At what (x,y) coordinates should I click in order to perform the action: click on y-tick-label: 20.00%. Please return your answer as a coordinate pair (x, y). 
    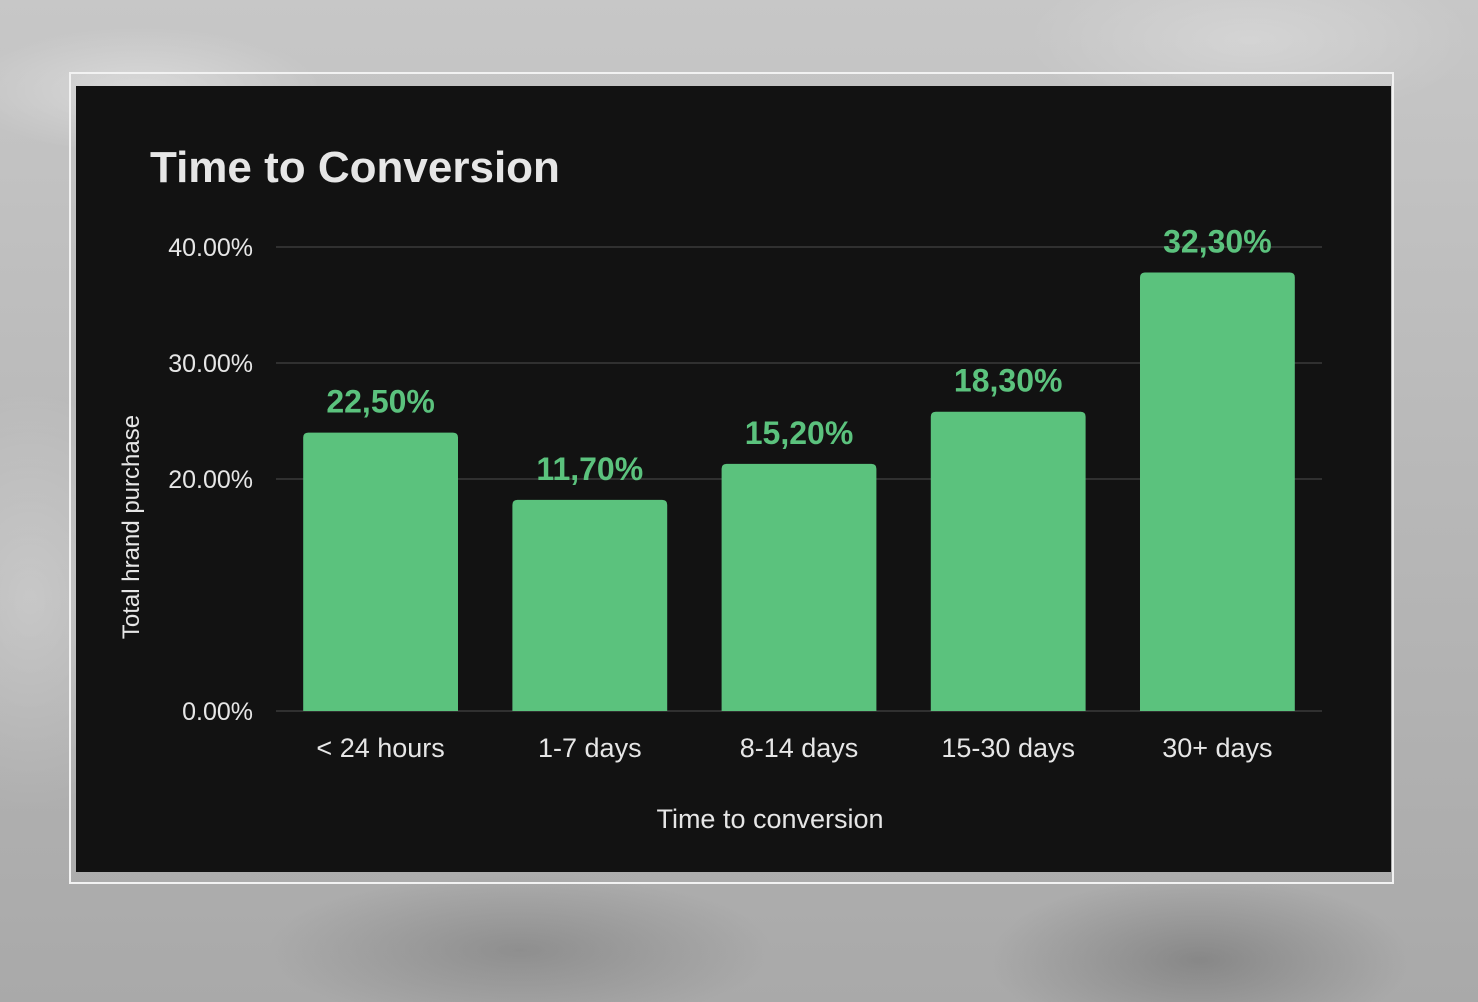
    Looking at the image, I should click on (210, 480).